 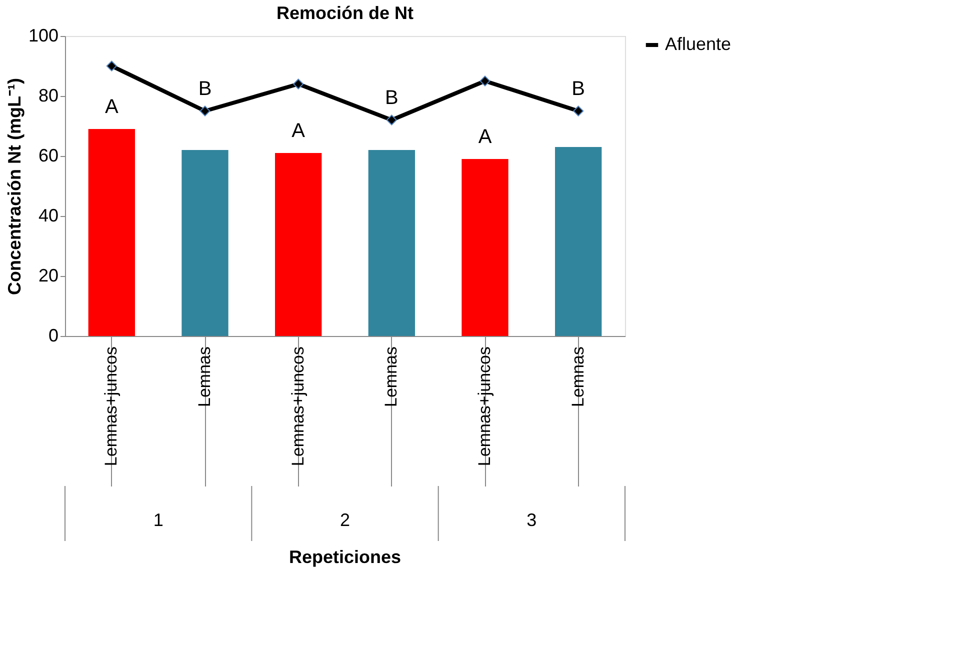 I want to click on y-tick-label: 80, so click(x=48, y=96).